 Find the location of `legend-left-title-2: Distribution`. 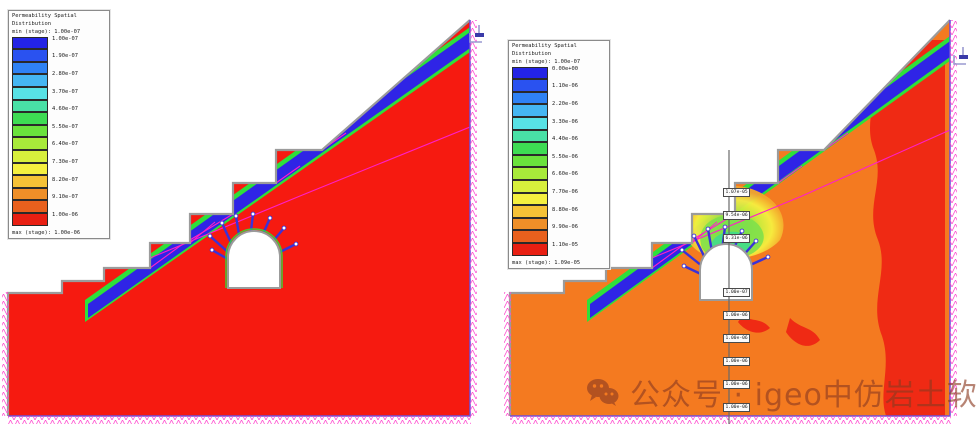

legend-left-title-2: Distribution is located at coordinates (31, 24).